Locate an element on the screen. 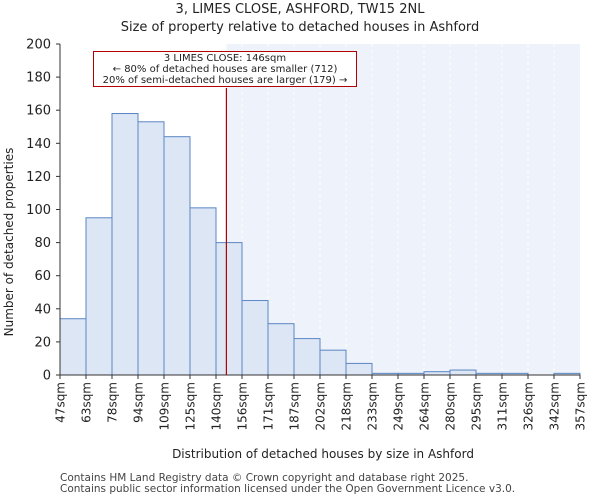 Image resolution: width=600 pixels, height=500 pixels. x-tick-label: 202sqm is located at coordinates (321, 406).